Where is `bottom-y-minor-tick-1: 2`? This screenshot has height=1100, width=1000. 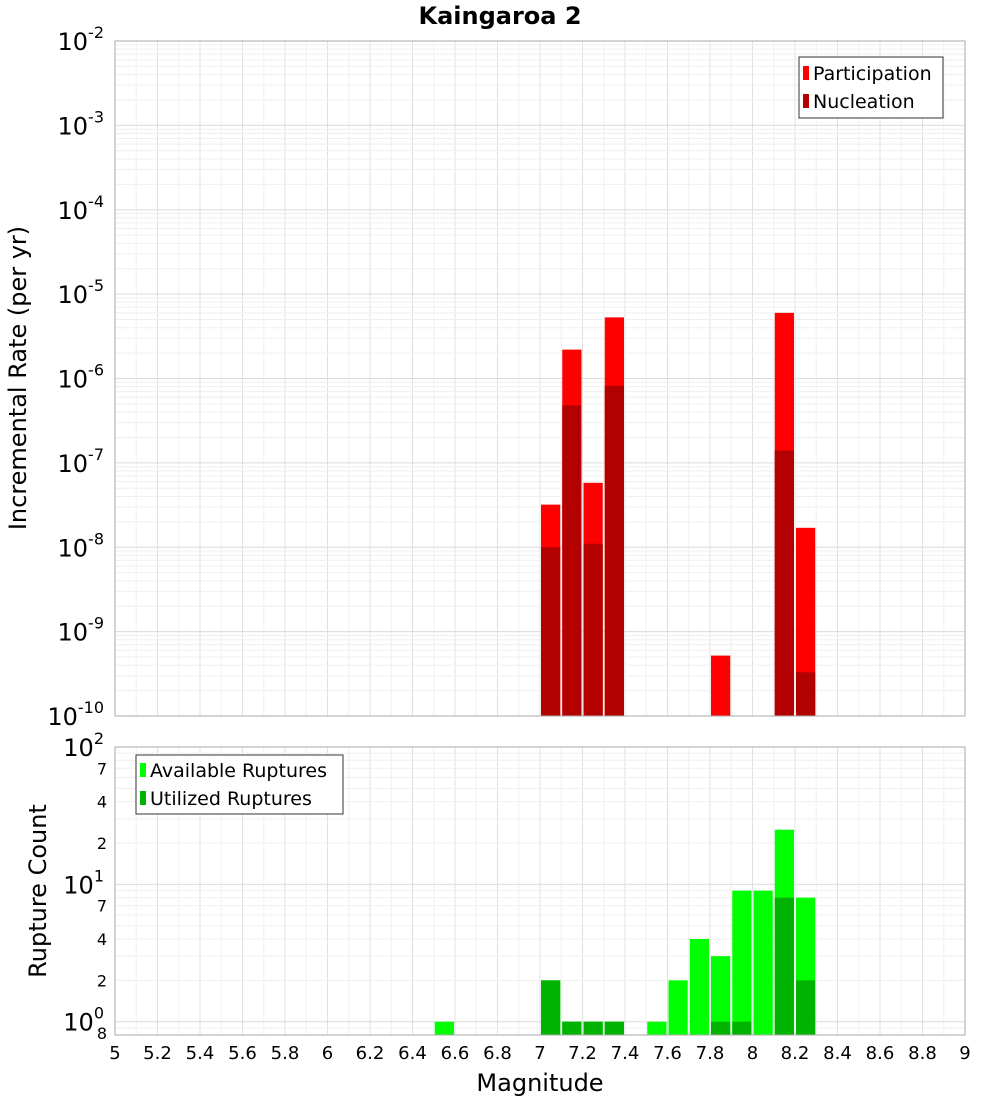
bottom-y-minor-tick-1: 2 is located at coordinates (102, 980).